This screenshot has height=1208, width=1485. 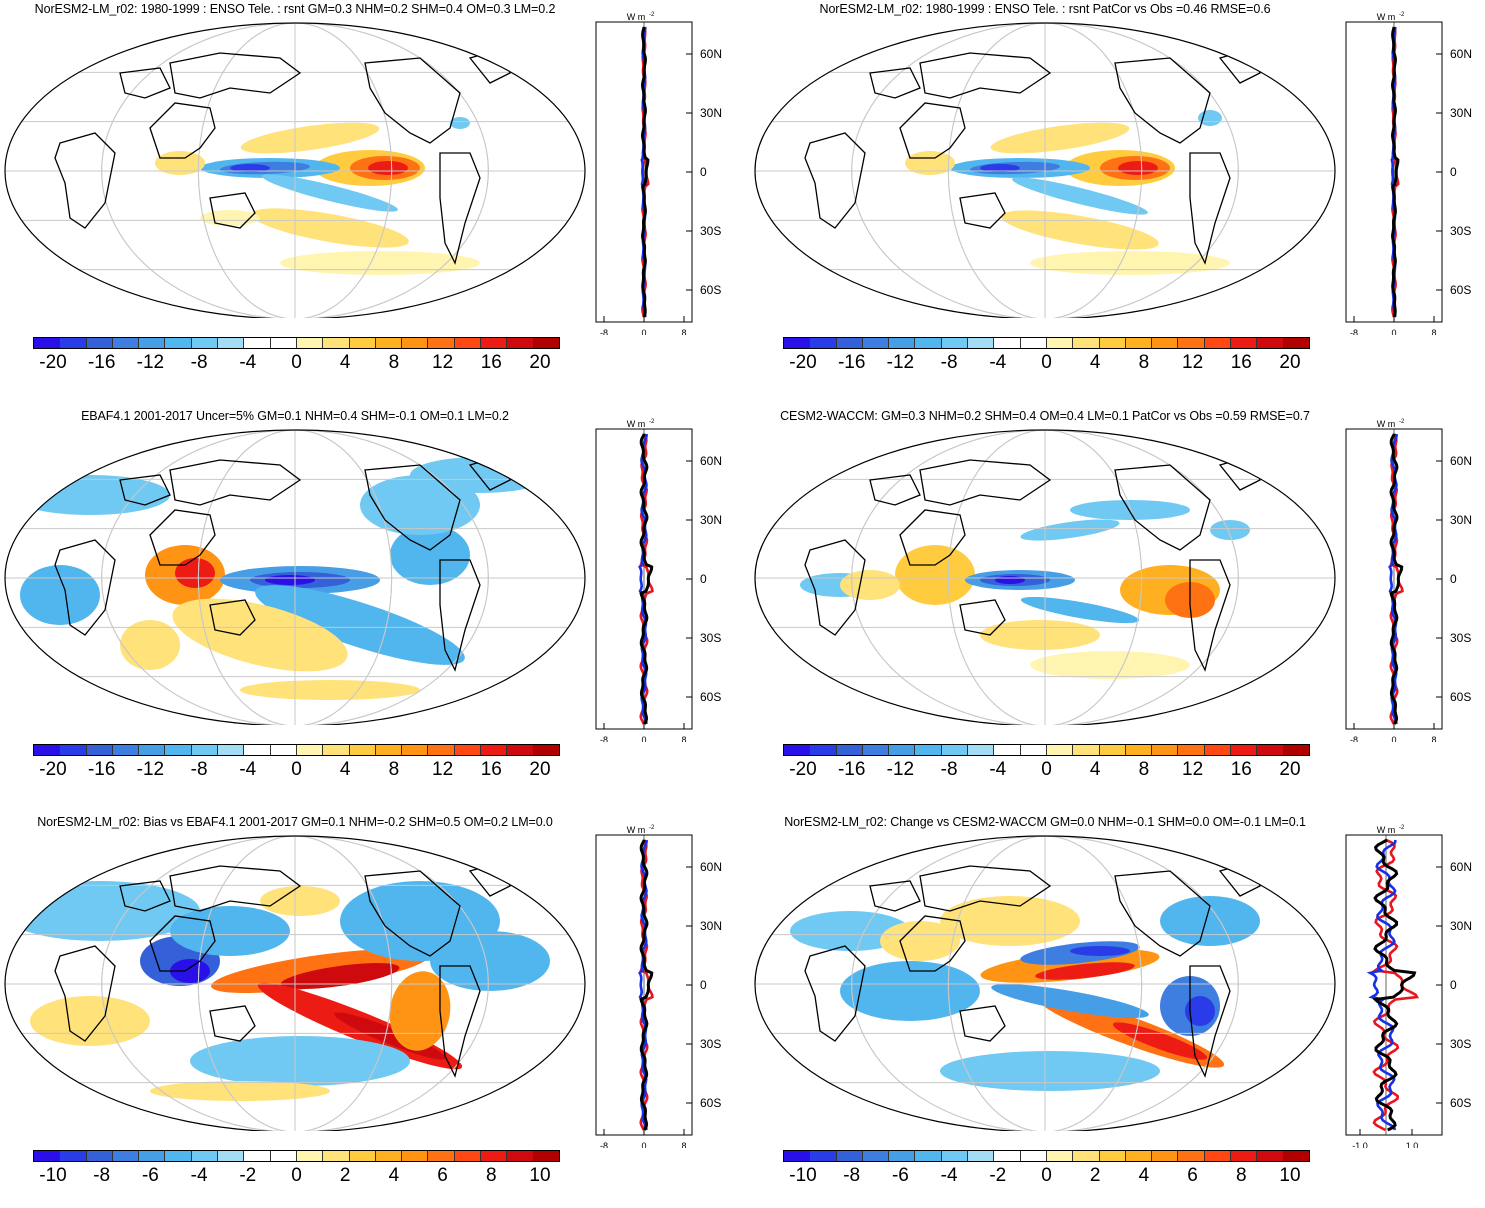 I want to click on colorbar-tick-label: 20, so click(x=1290, y=769).